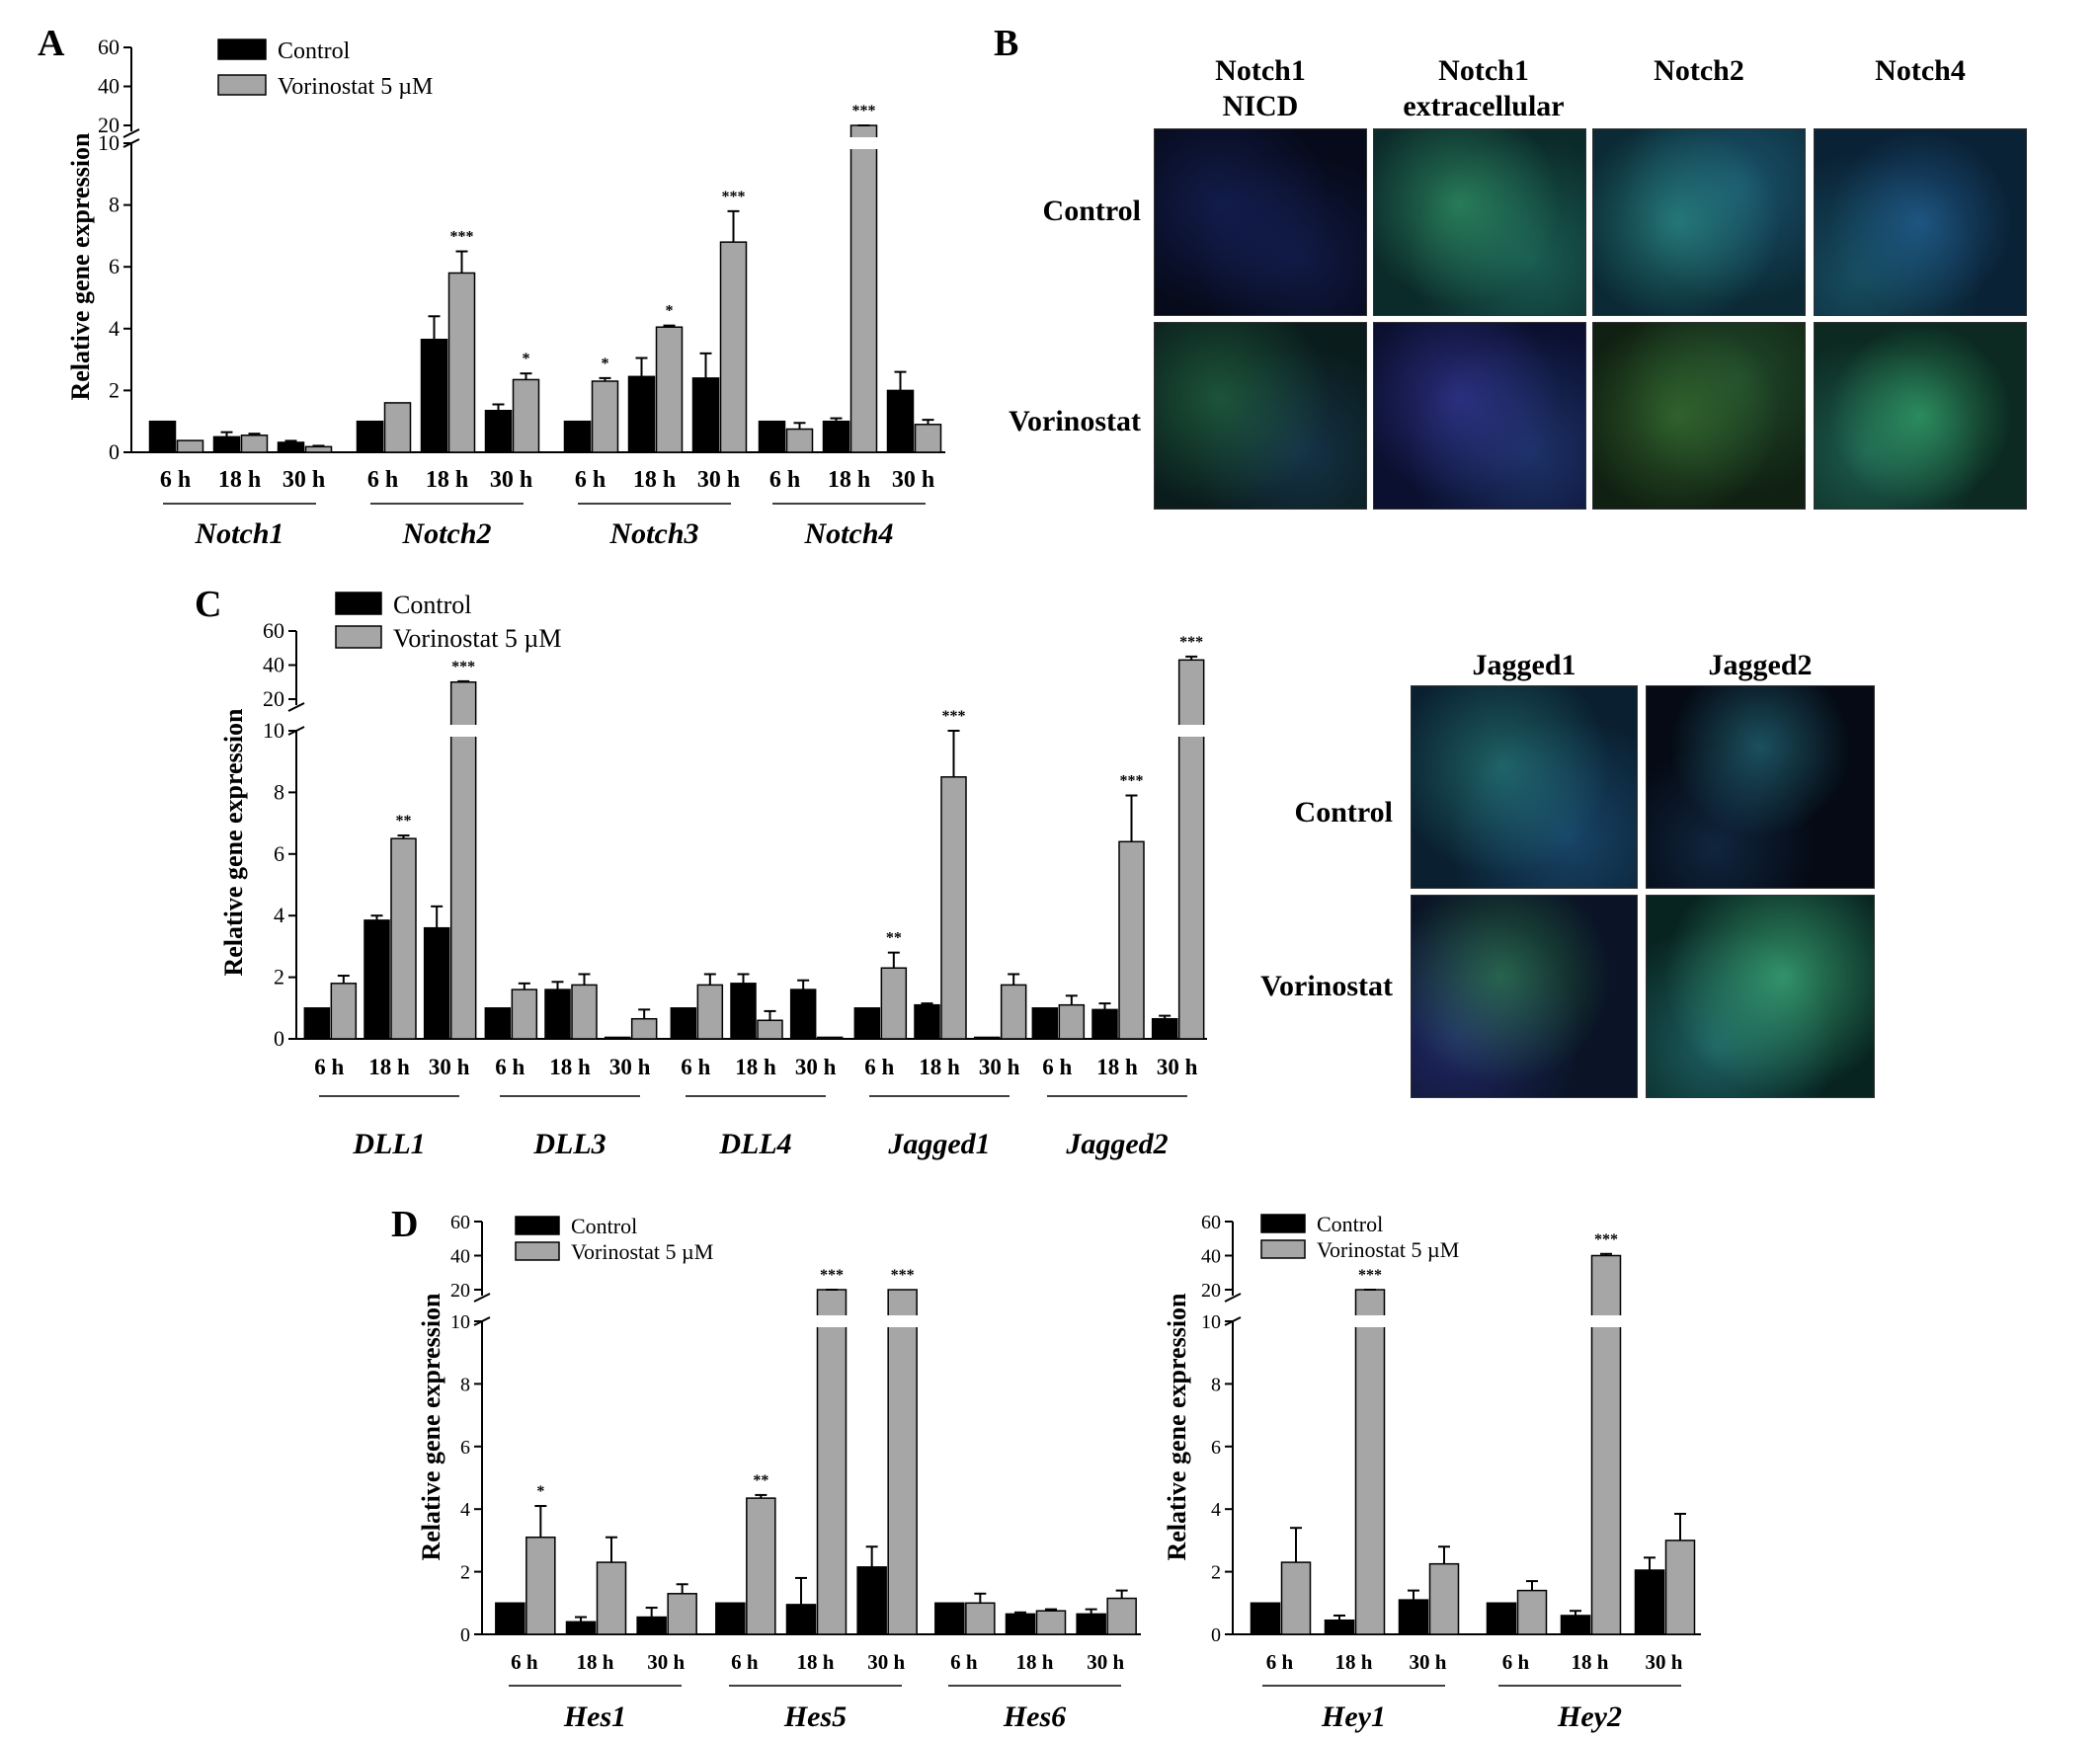 This screenshot has width=2100, height=1739. What do you see at coordinates (605, 364) in the screenshot?
I see `significance-marker: *` at bounding box center [605, 364].